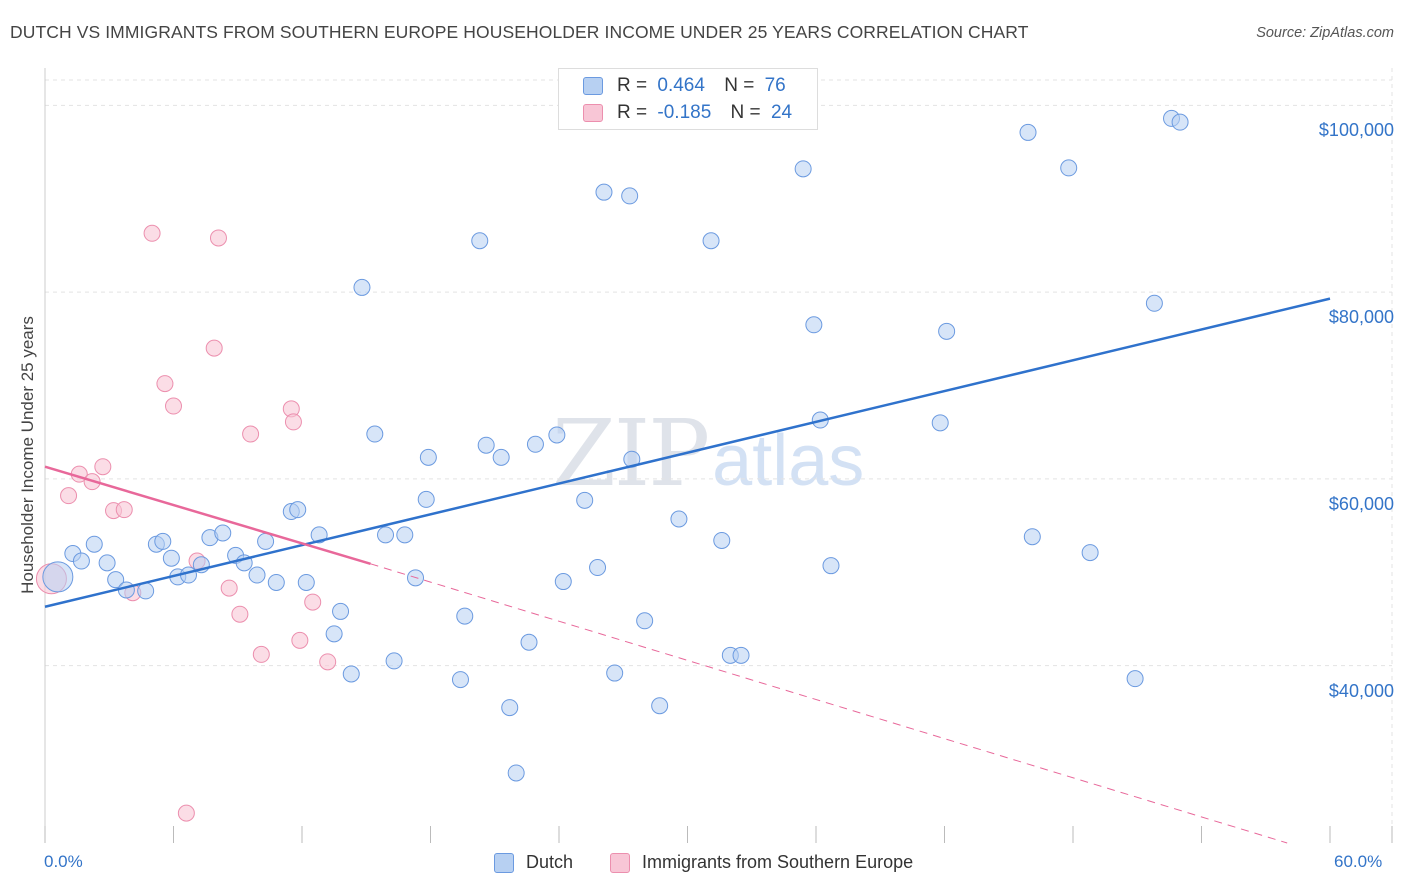 This screenshot has width=1406, height=892. I want to click on bottom-legend-label-immigrants: Immigrants from Southern Europe, so click(778, 862).